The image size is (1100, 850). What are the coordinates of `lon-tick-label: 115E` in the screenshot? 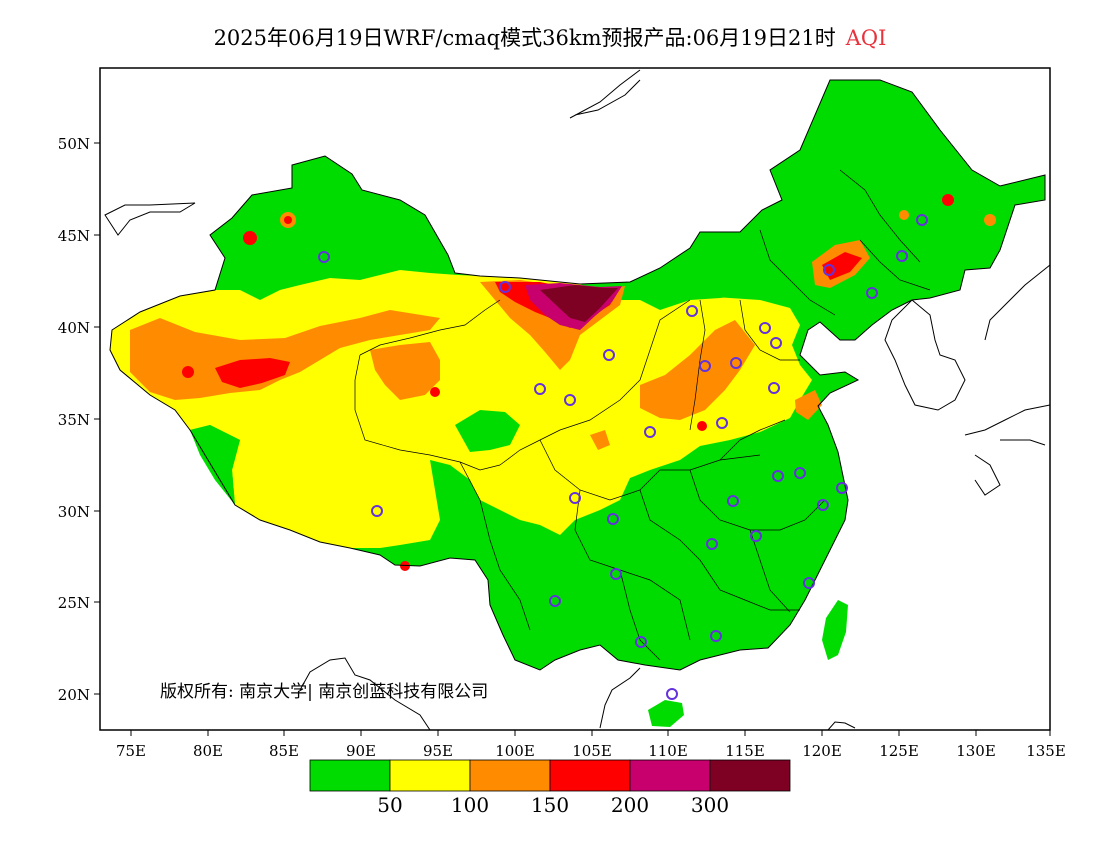 It's located at (745, 751).